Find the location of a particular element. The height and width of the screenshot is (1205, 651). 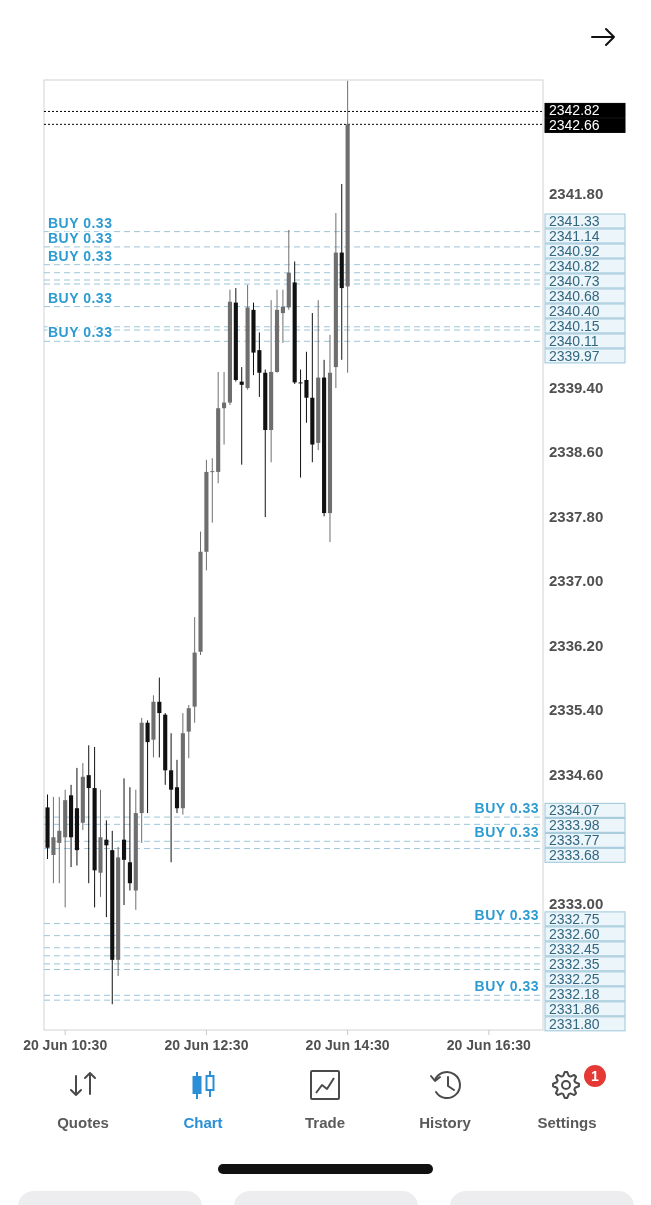

ref-line-label: 2340.73 is located at coordinates (574, 280).